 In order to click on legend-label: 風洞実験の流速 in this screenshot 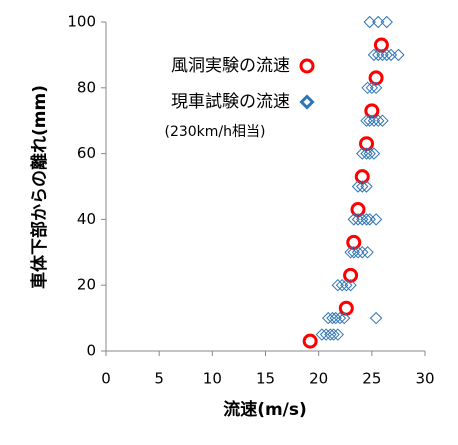, I will do `click(230, 66)`.